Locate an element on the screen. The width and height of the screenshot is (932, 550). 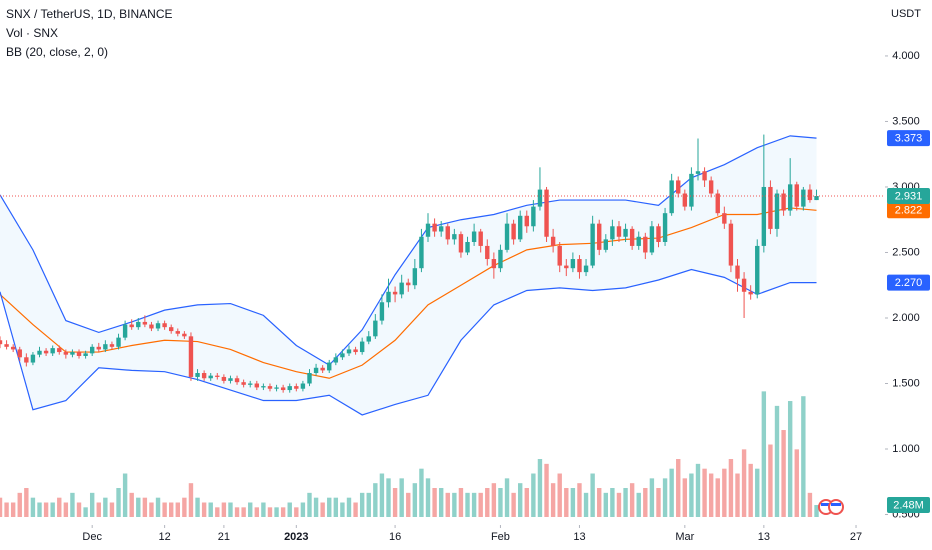
x-tick-label: 12 is located at coordinates (164, 537).